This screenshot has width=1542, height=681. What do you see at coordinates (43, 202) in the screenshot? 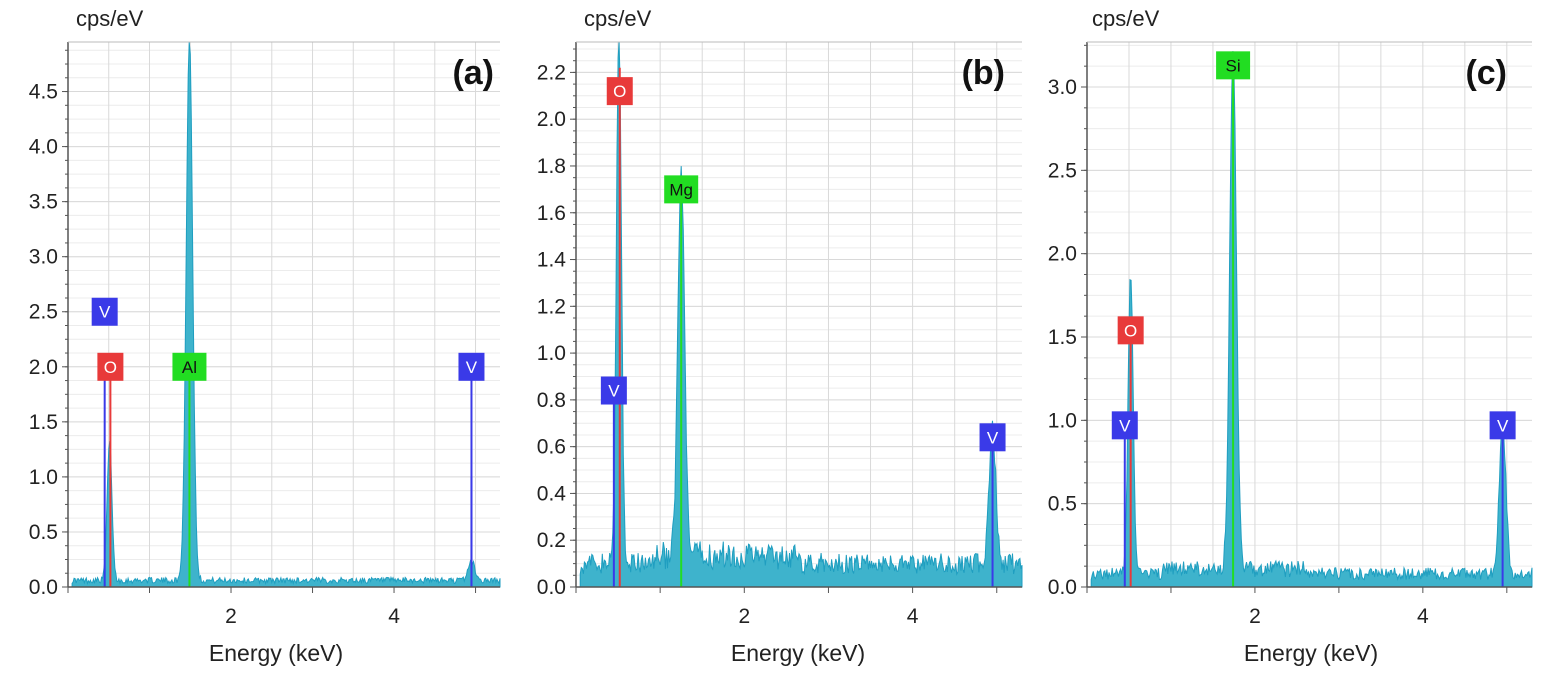
I see `y-tick-label: 3.5` at bounding box center [43, 202].